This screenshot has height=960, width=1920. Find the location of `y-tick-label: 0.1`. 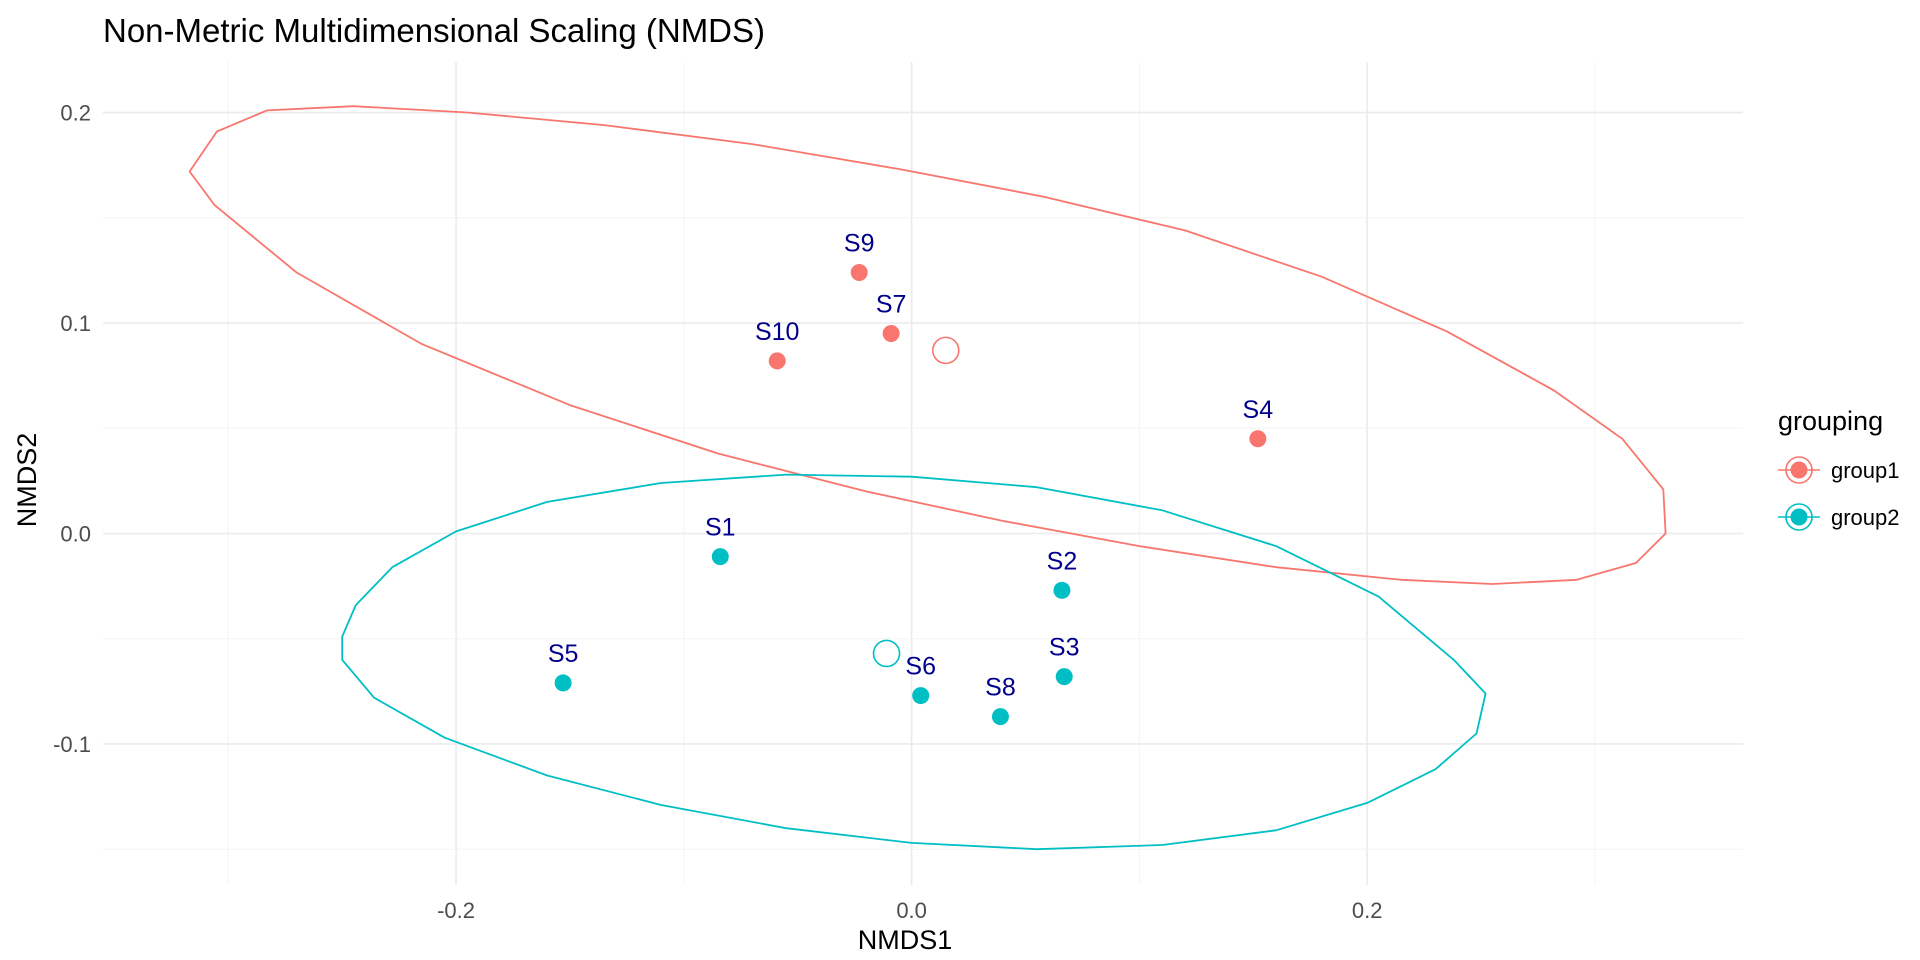

y-tick-label: 0.1 is located at coordinates (75, 323).